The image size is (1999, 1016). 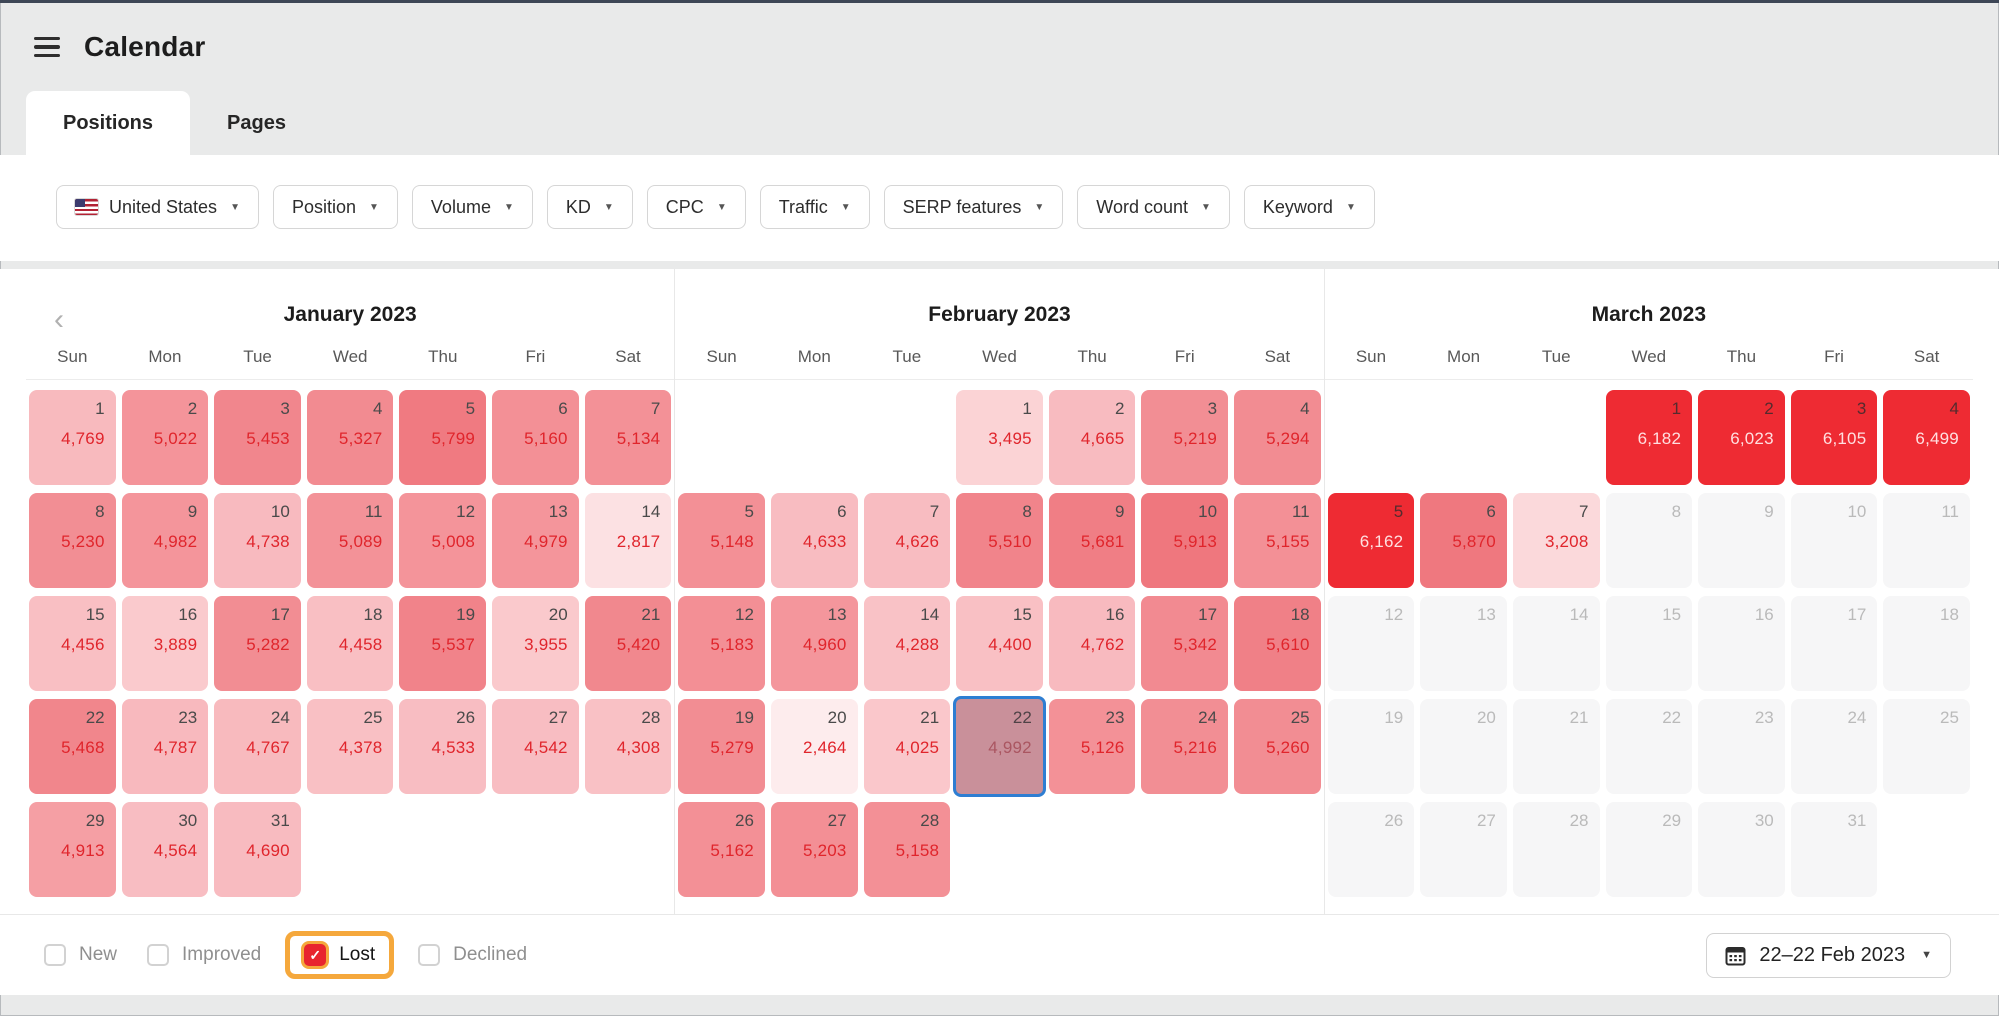 What do you see at coordinates (470, 408) in the screenshot?
I see `day-number: 5` at bounding box center [470, 408].